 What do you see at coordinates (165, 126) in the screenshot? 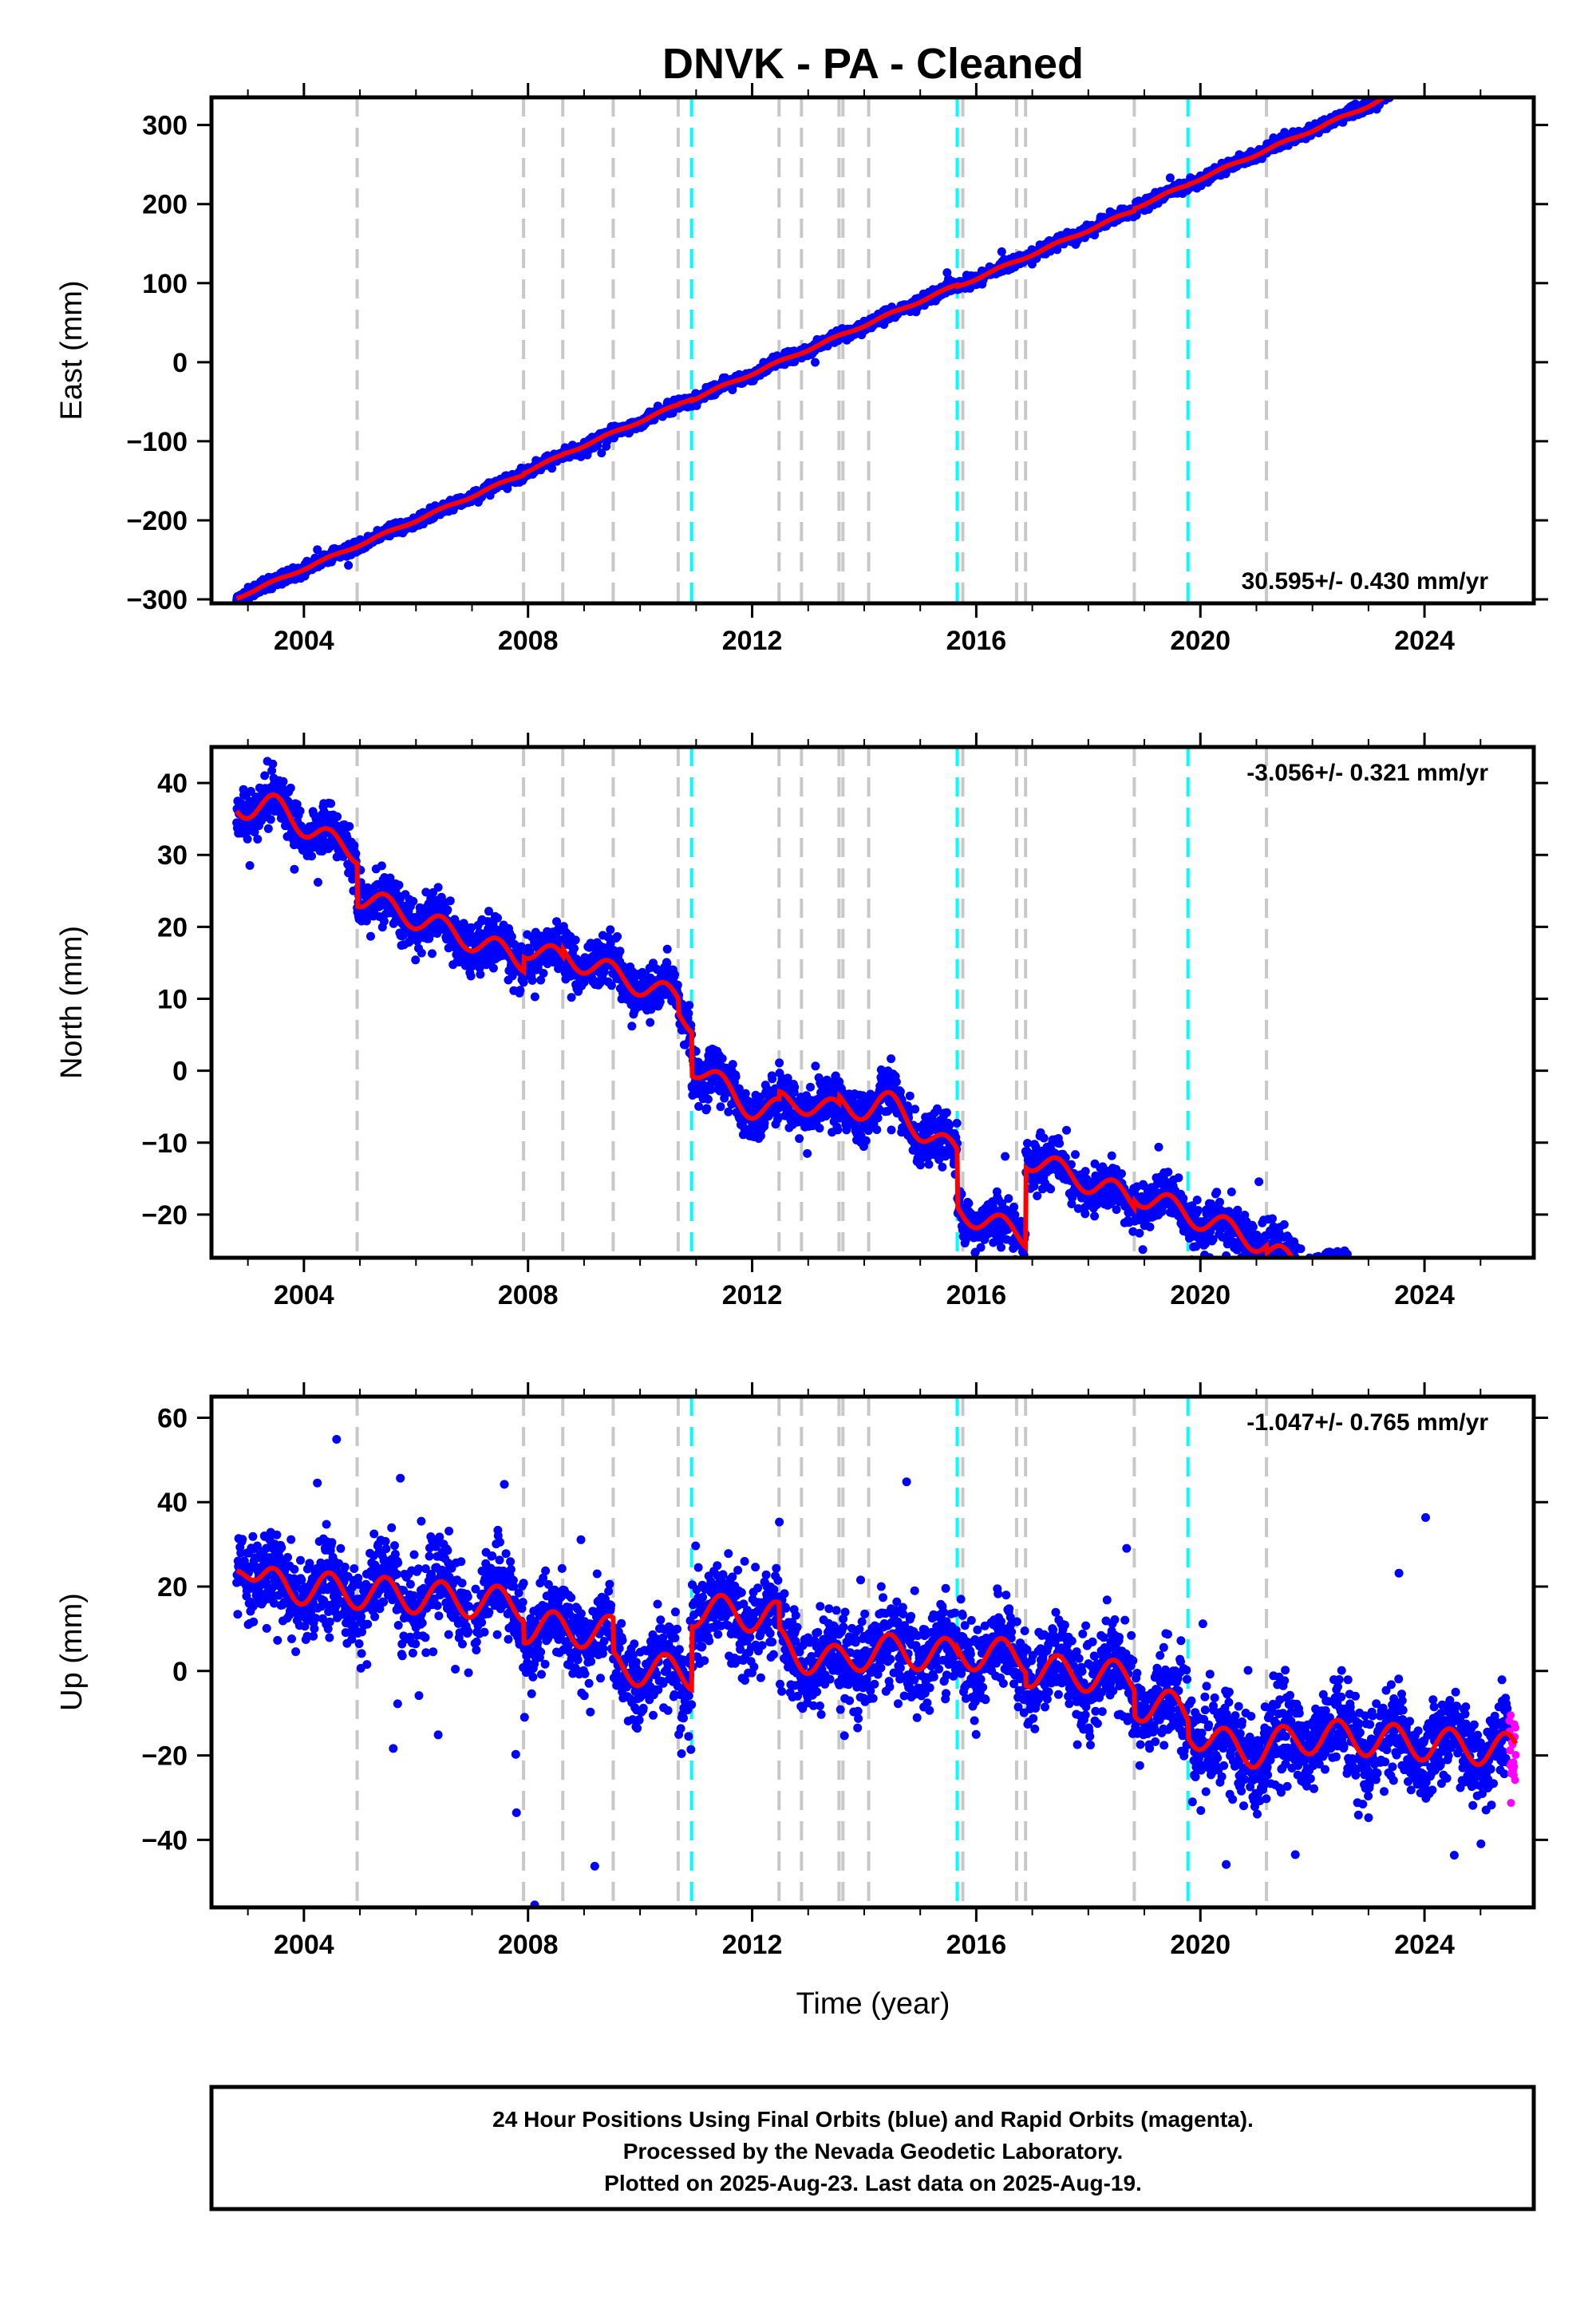
I see `y-tick-label: 300` at bounding box center [165, 126].